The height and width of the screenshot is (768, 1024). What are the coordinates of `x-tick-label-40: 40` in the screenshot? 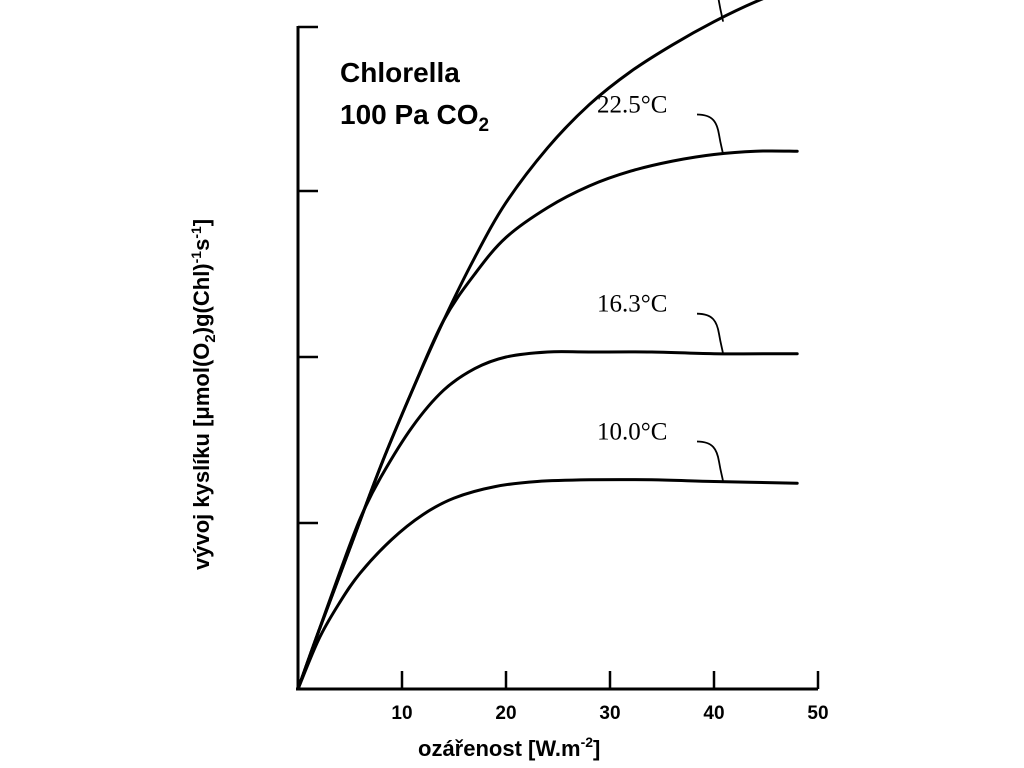 It's located at (713, 713).